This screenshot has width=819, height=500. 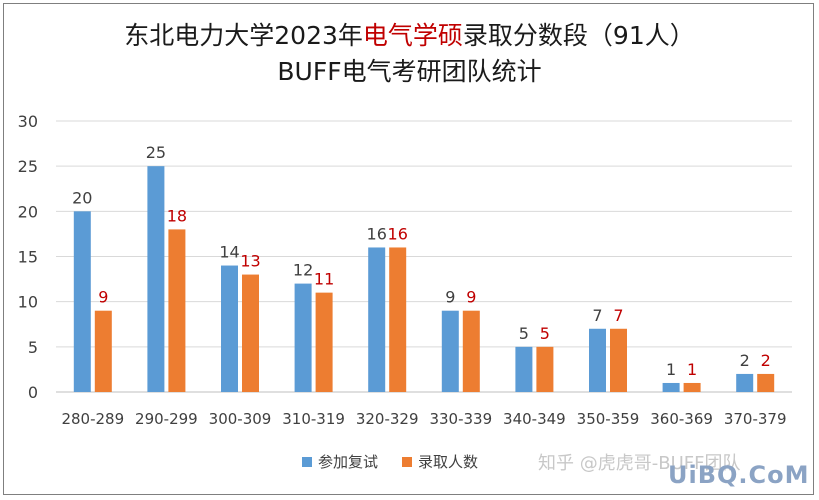 What do you see at coordinates (240, 419) in the screenshot?
I see `x-tick-label: 300-309` at bounding box center [240, 419].